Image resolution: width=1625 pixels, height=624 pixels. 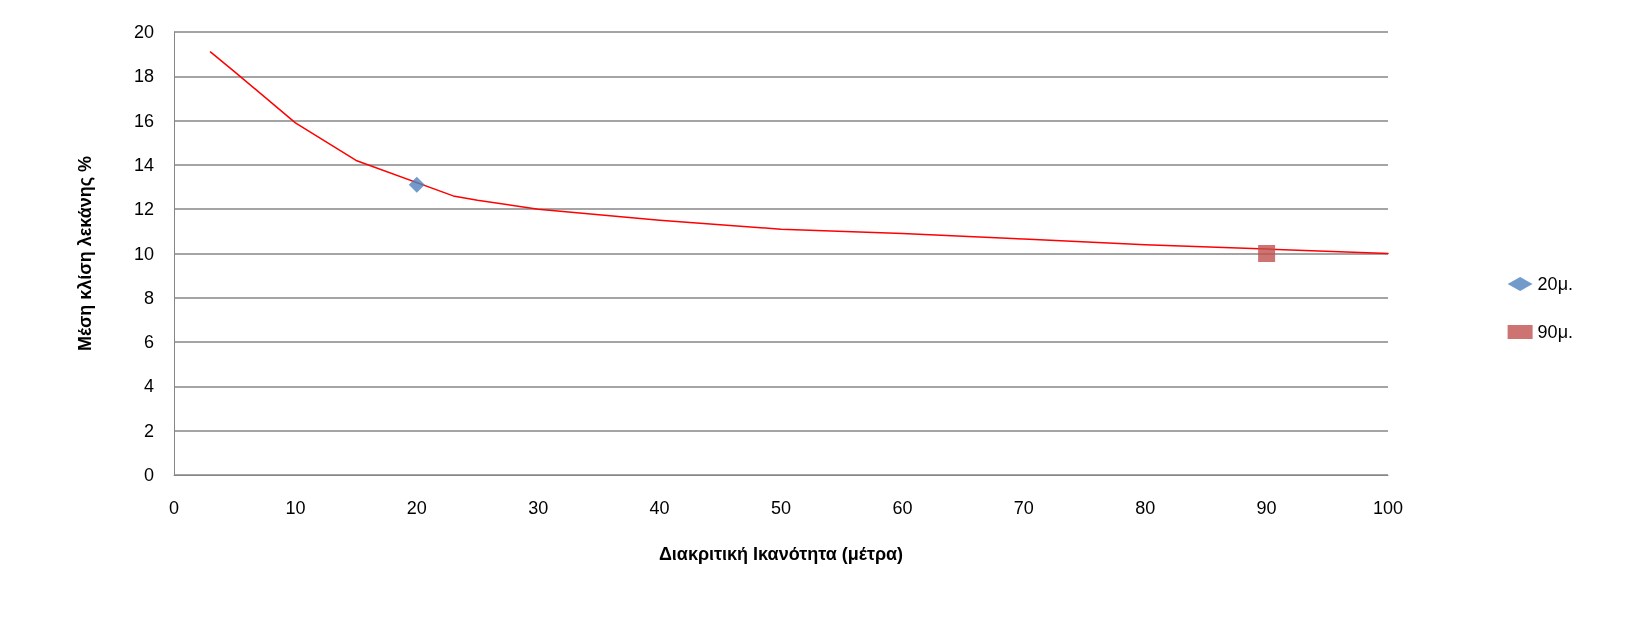 I want to click on x-tick-label: 100, so click(x=1388, y=508).